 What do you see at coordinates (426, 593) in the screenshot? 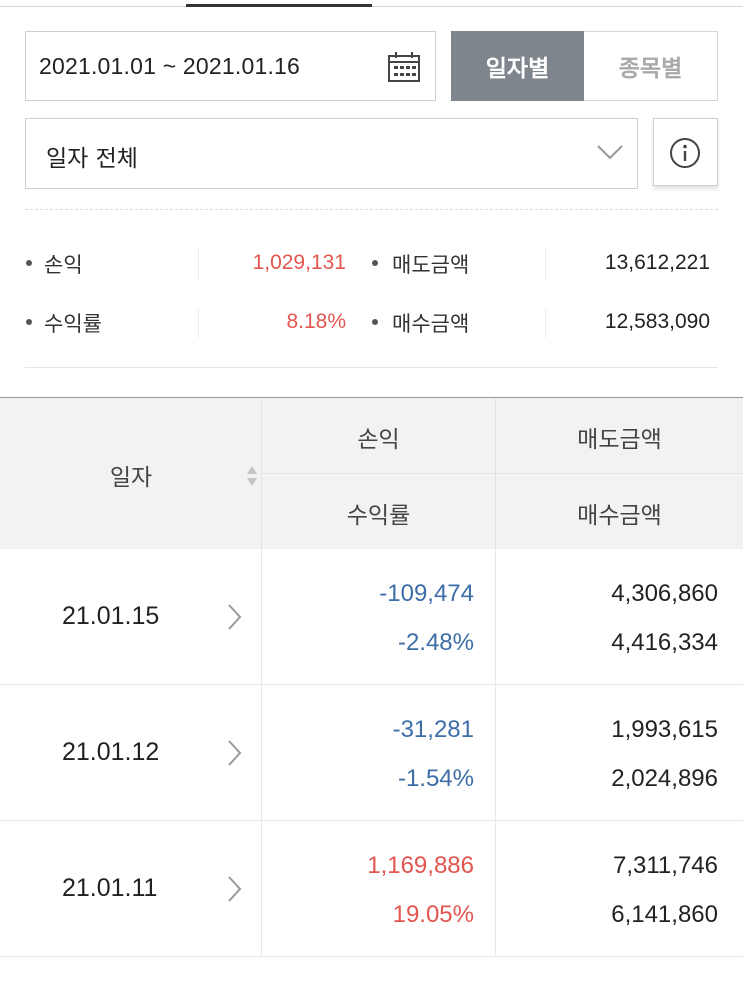
I see `row-profit: -109,474` at bounding box center [426, 593].